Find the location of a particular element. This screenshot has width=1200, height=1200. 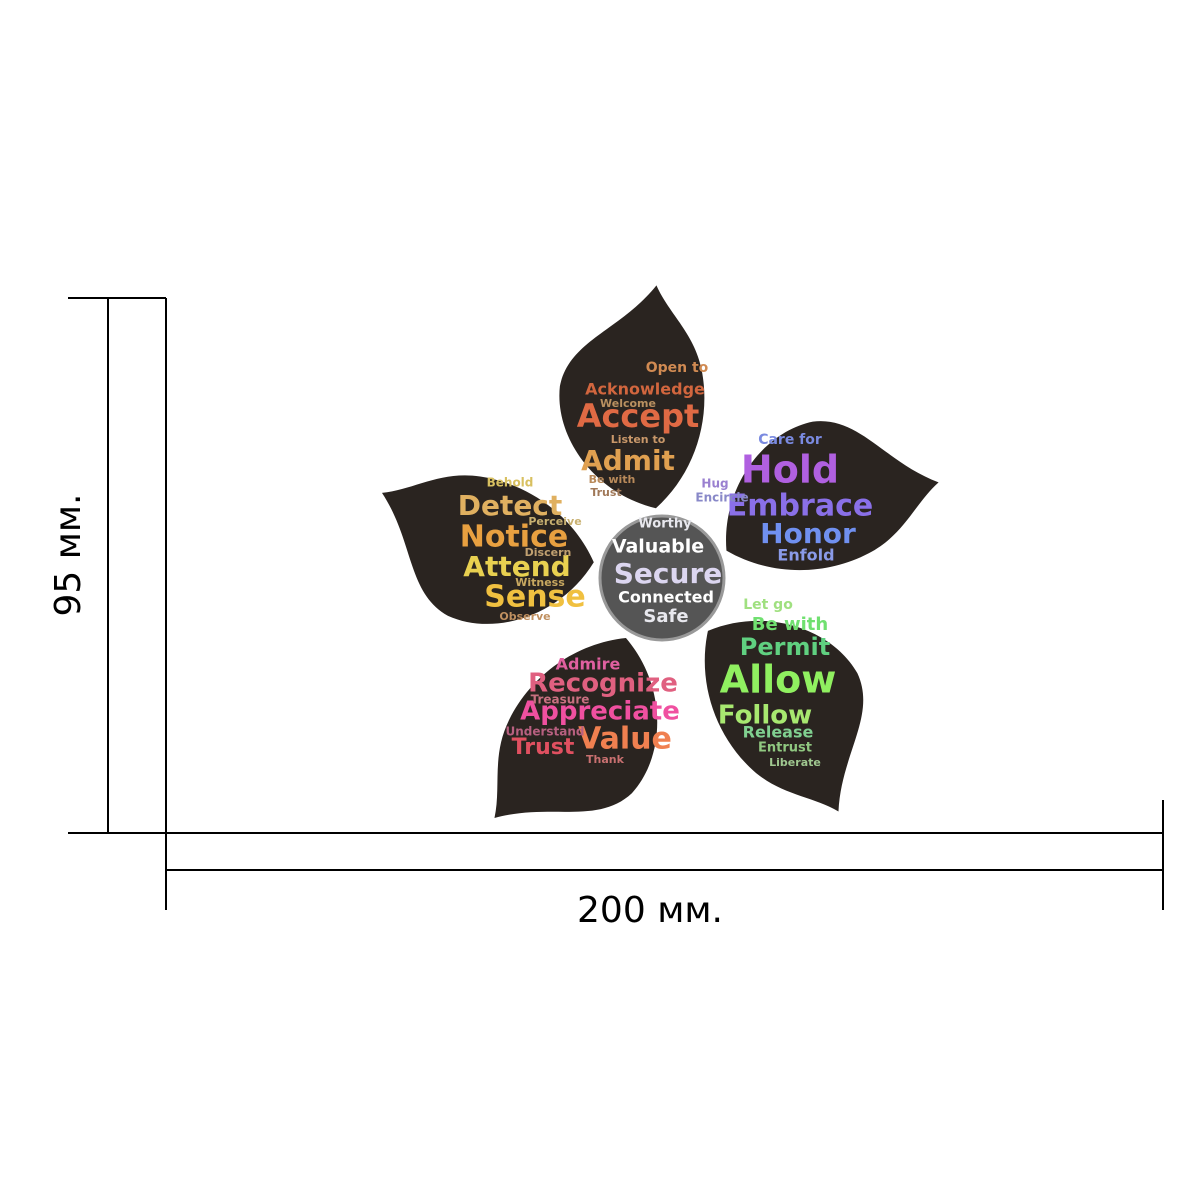

petal-word: Attend is located at coordinates (516, 566).